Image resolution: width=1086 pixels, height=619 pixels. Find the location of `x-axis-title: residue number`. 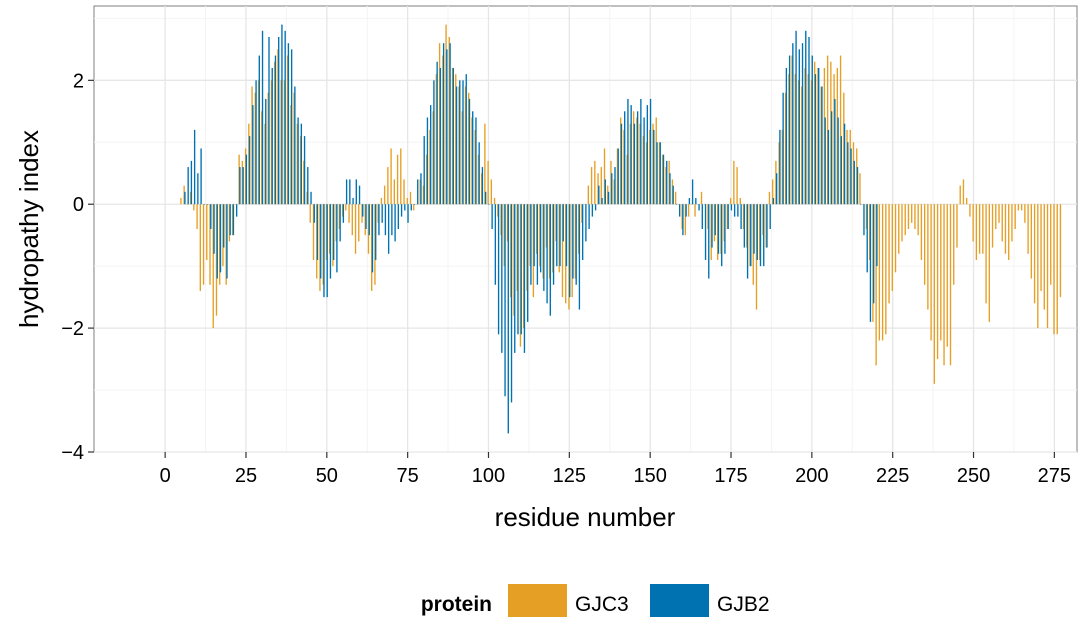

x-axis-title: residue number is located at coordinates (585, 517).